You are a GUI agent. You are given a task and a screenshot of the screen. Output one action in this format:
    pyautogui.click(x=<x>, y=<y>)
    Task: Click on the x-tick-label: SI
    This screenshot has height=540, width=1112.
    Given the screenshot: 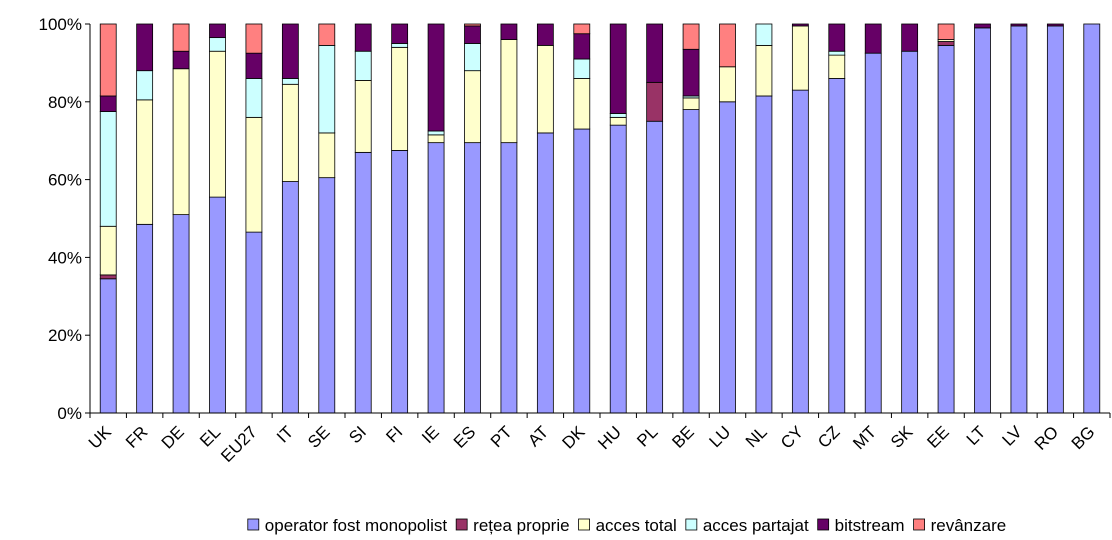 What is the action you would take?
    pyautogui.click(x=357, y=434)
    